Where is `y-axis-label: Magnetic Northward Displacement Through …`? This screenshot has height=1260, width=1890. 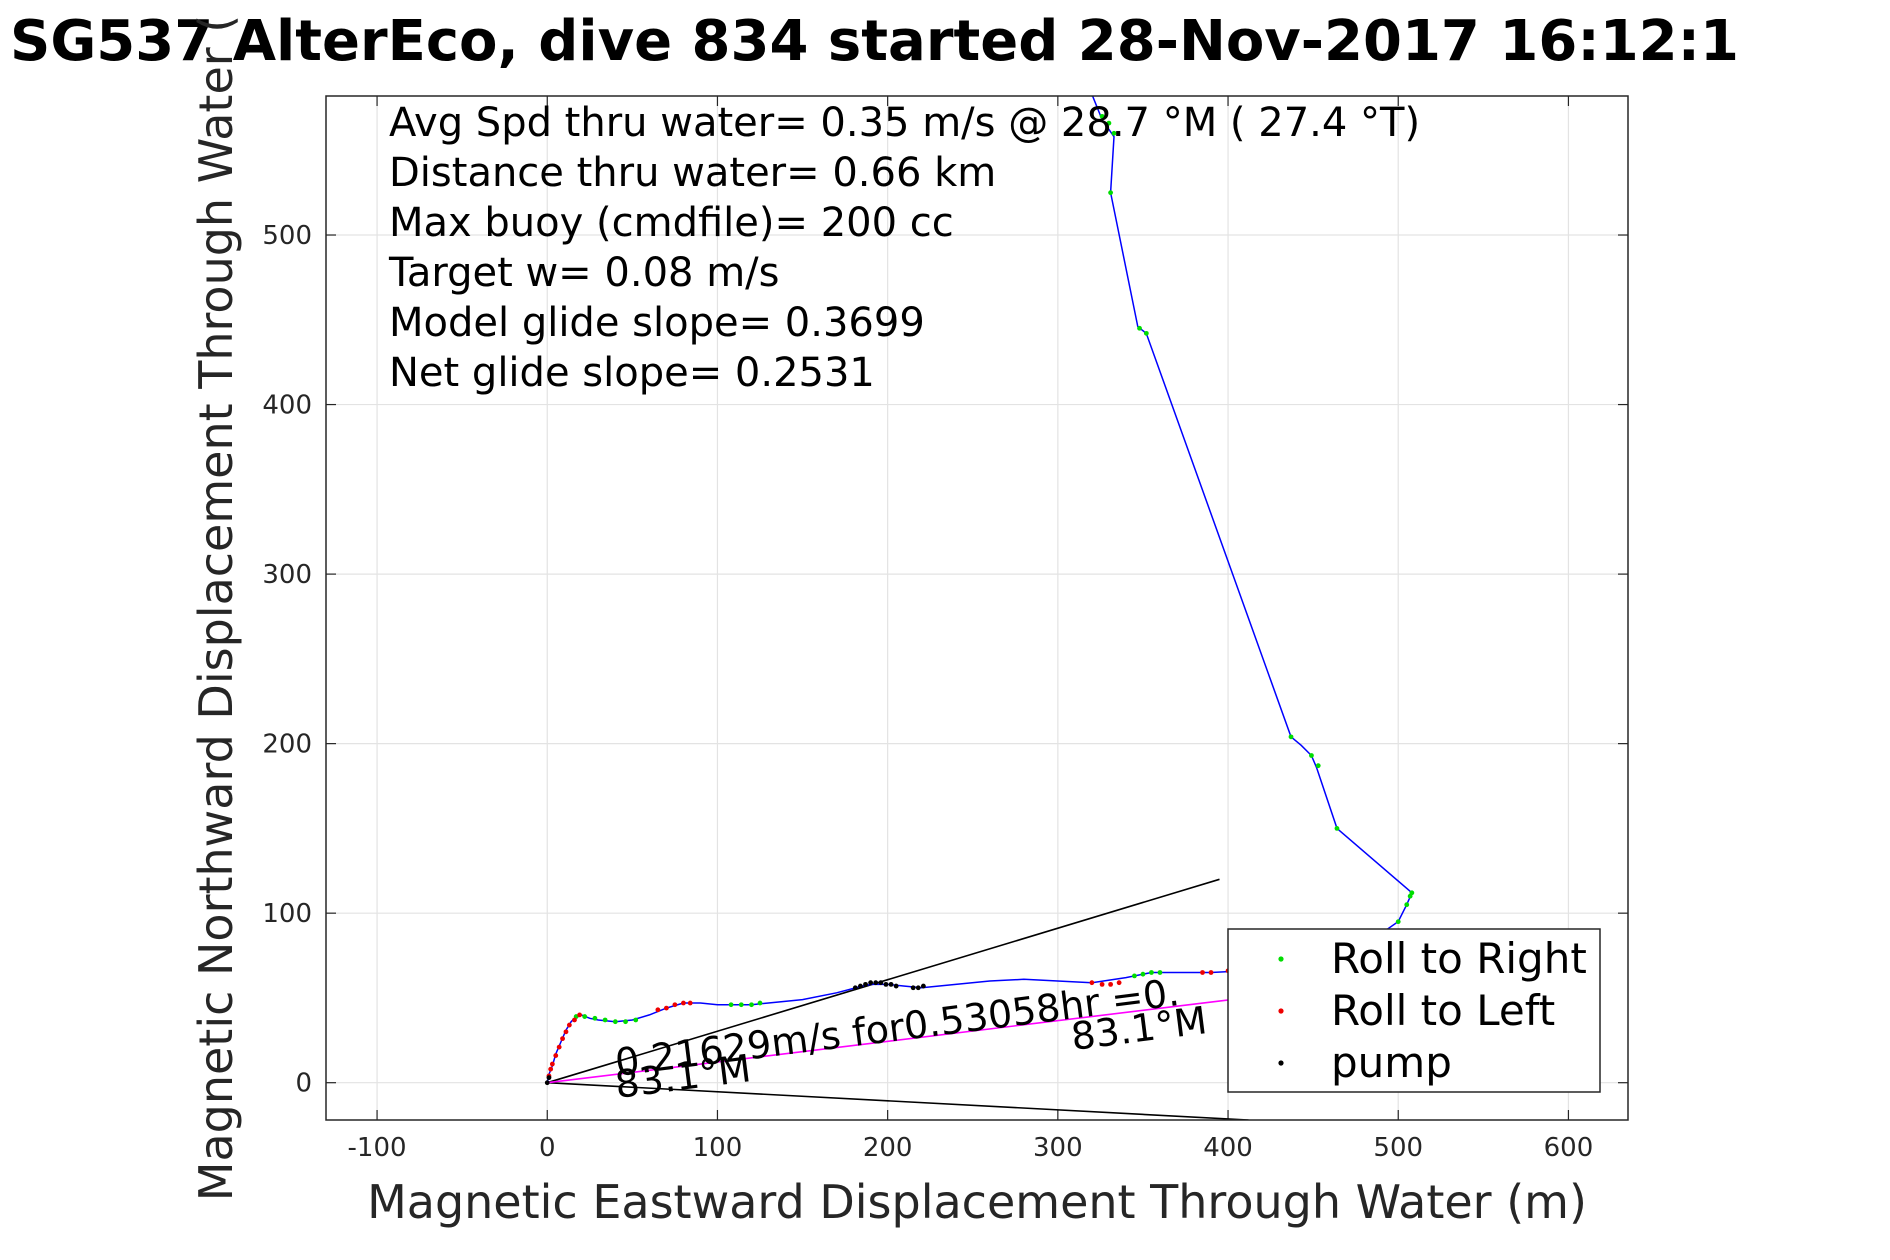
y-axis-label: Magnetic Northward Displacement Through … is located at coordinates (216, 608).